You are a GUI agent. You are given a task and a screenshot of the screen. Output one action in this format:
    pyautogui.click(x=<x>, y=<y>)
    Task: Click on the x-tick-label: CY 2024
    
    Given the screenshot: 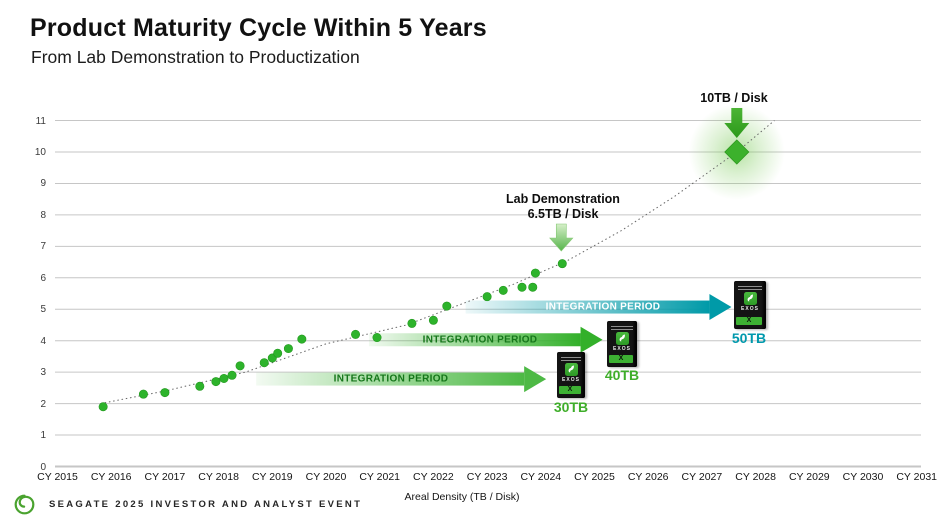 What is the action you would take?
    pyautogui.click(x=541, y=477)
    